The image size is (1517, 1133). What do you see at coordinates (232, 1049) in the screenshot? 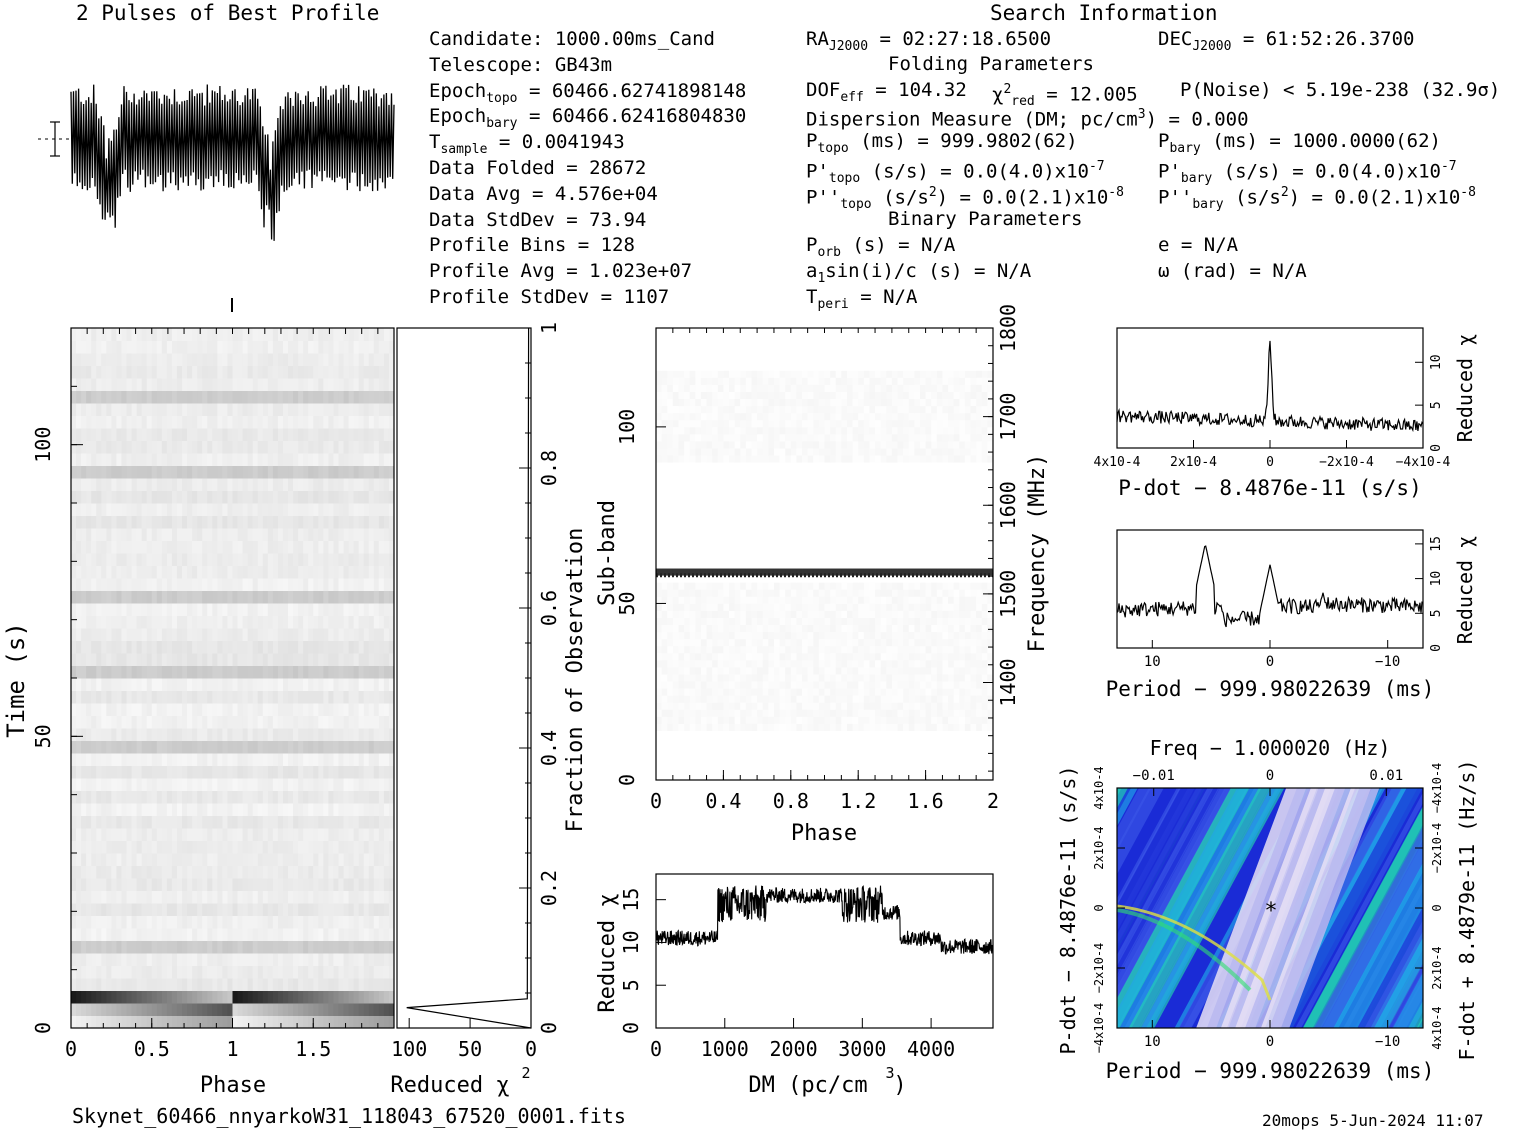
I see `phase-tick-label: 1` at bounding box center [232, 1049].